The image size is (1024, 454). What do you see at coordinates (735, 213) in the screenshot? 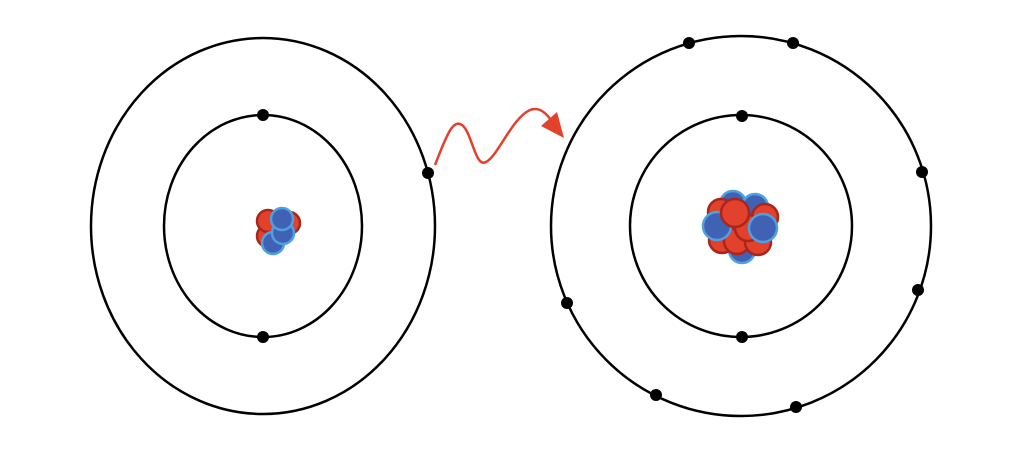
I see `proton` at bounding box center [735, 213].